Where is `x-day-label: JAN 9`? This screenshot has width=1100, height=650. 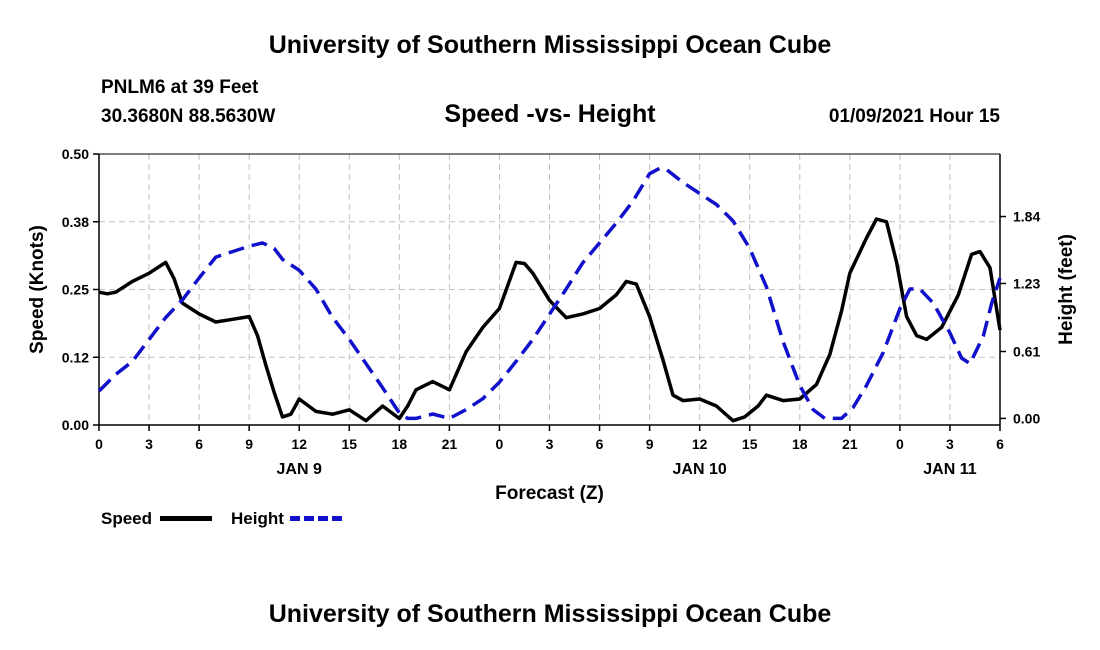
x-day-label: JAN 9 is located at coordinates (299, 469).